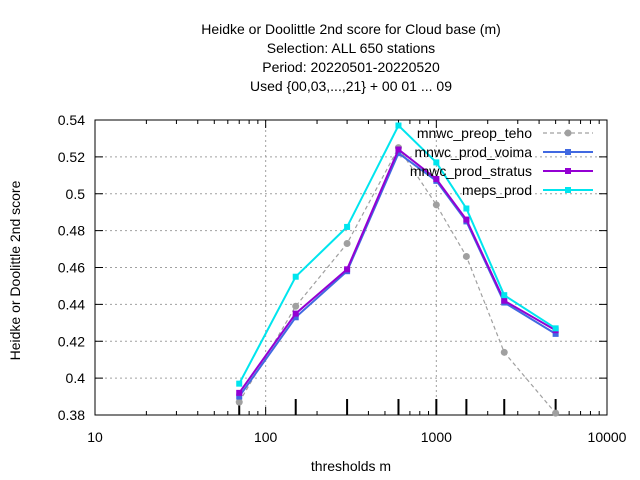  I want to click on y-tick-label: 0.52, so click(71, 157).